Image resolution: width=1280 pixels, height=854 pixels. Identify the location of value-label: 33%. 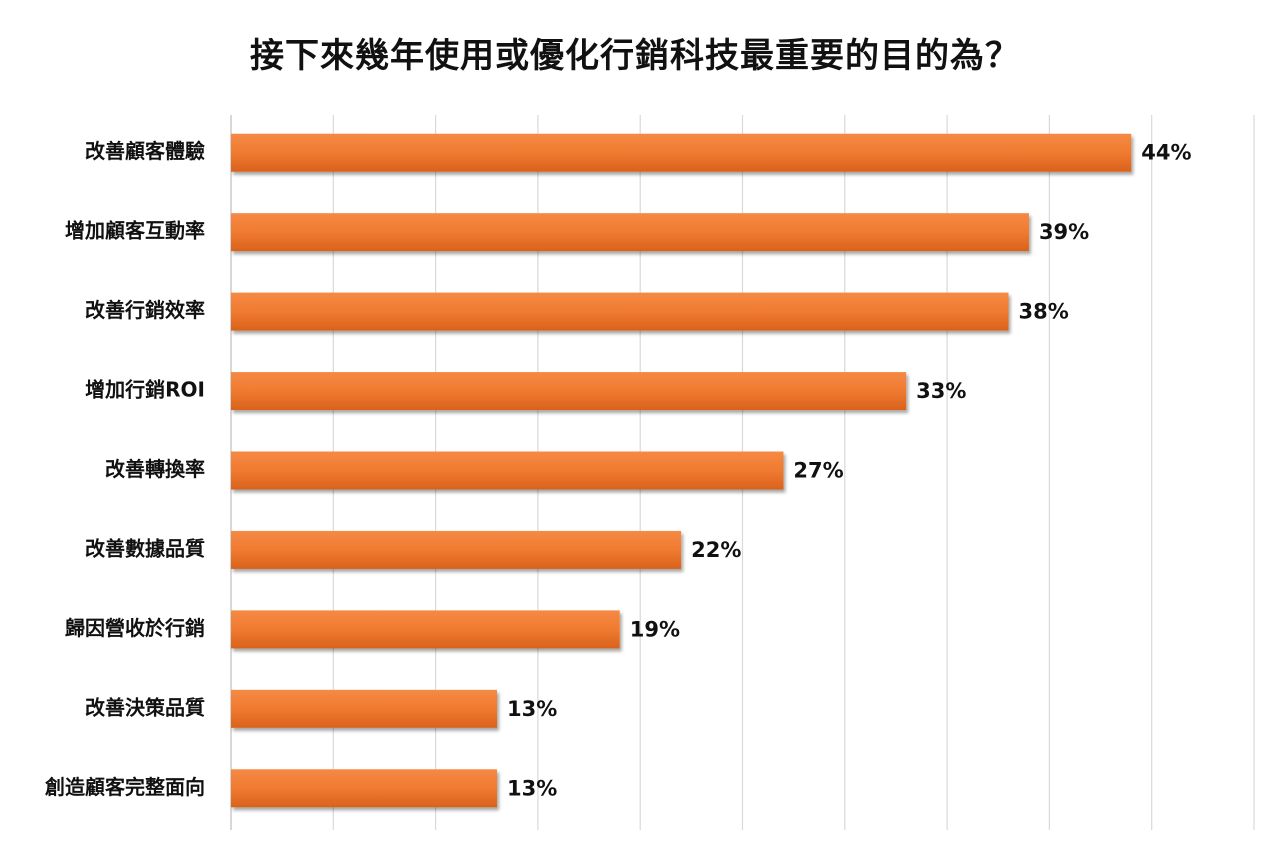
(941, 391).